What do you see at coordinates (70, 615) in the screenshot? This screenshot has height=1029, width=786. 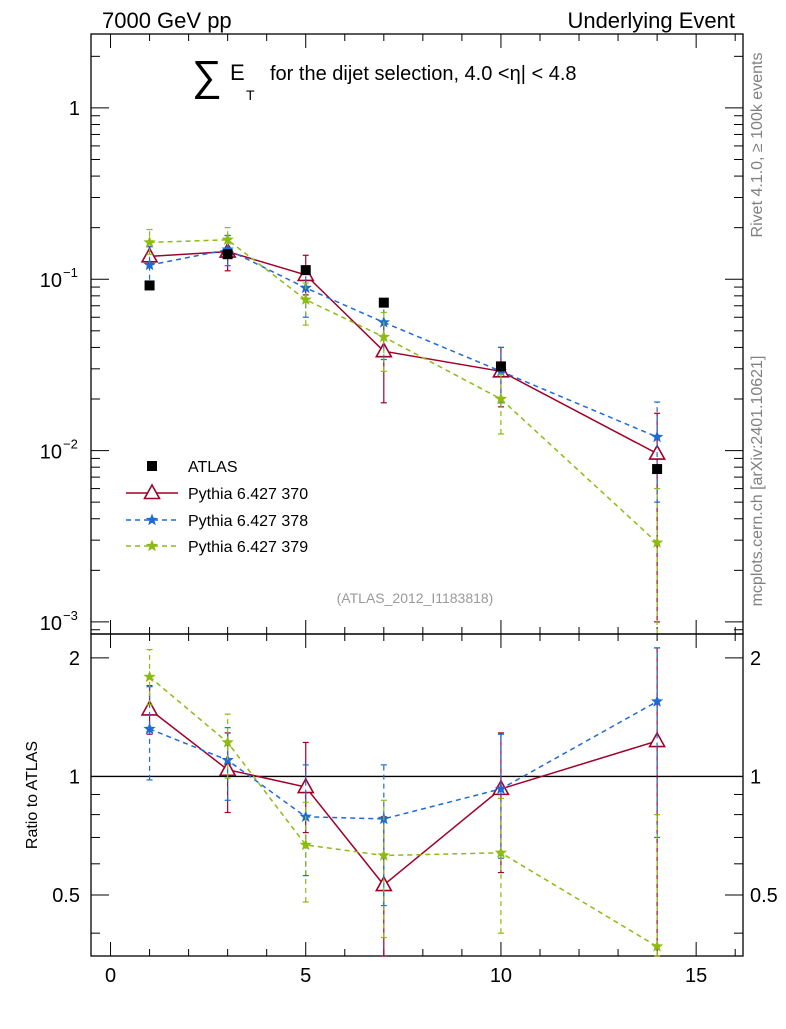 I see `main-ytick-exponent: −3` at bounding box center [70, 615].